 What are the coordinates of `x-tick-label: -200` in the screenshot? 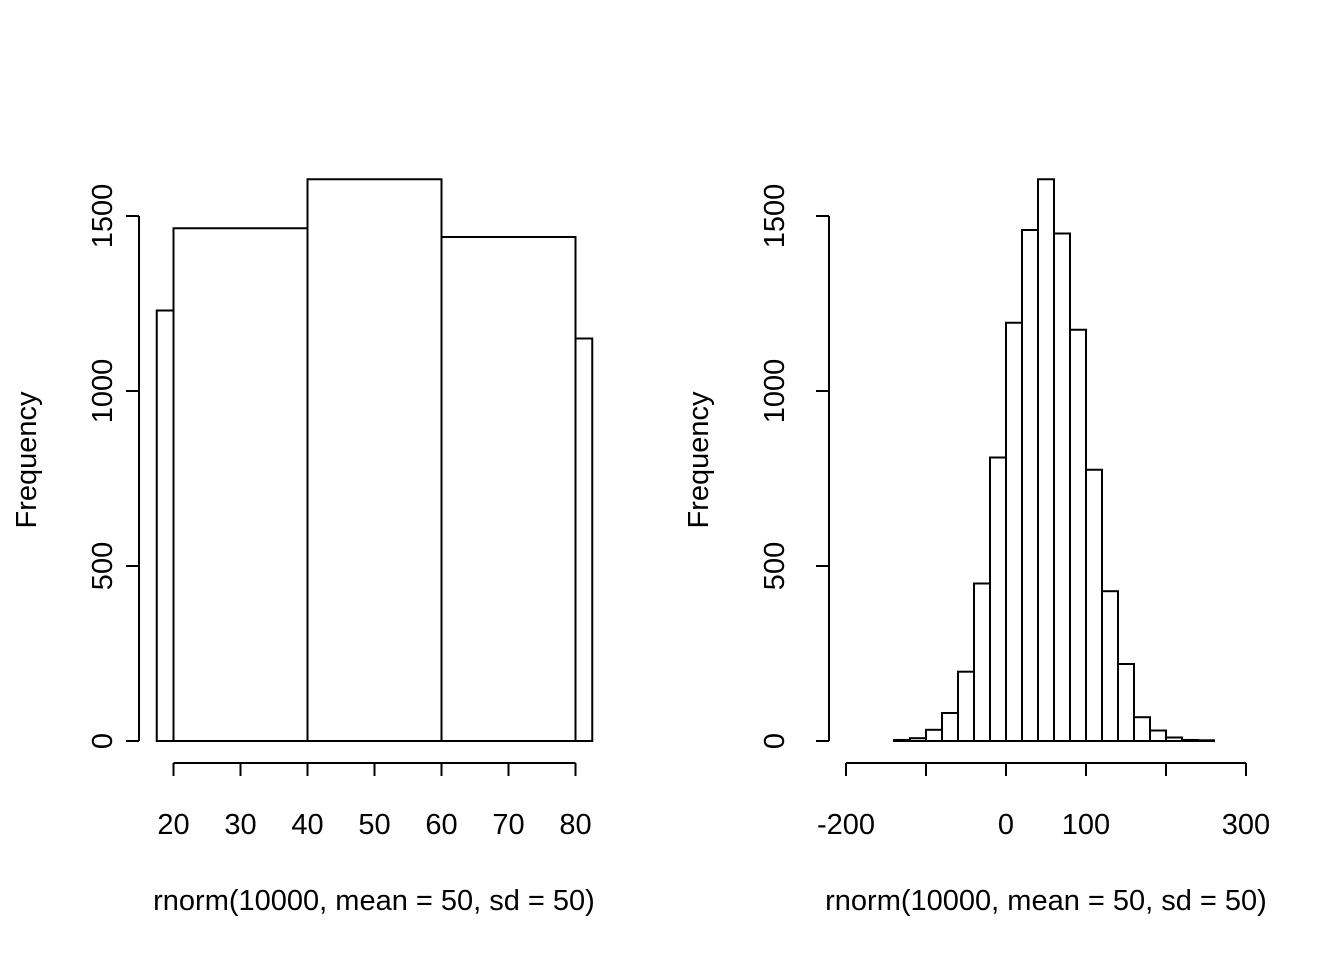 It's located at (846, 825).